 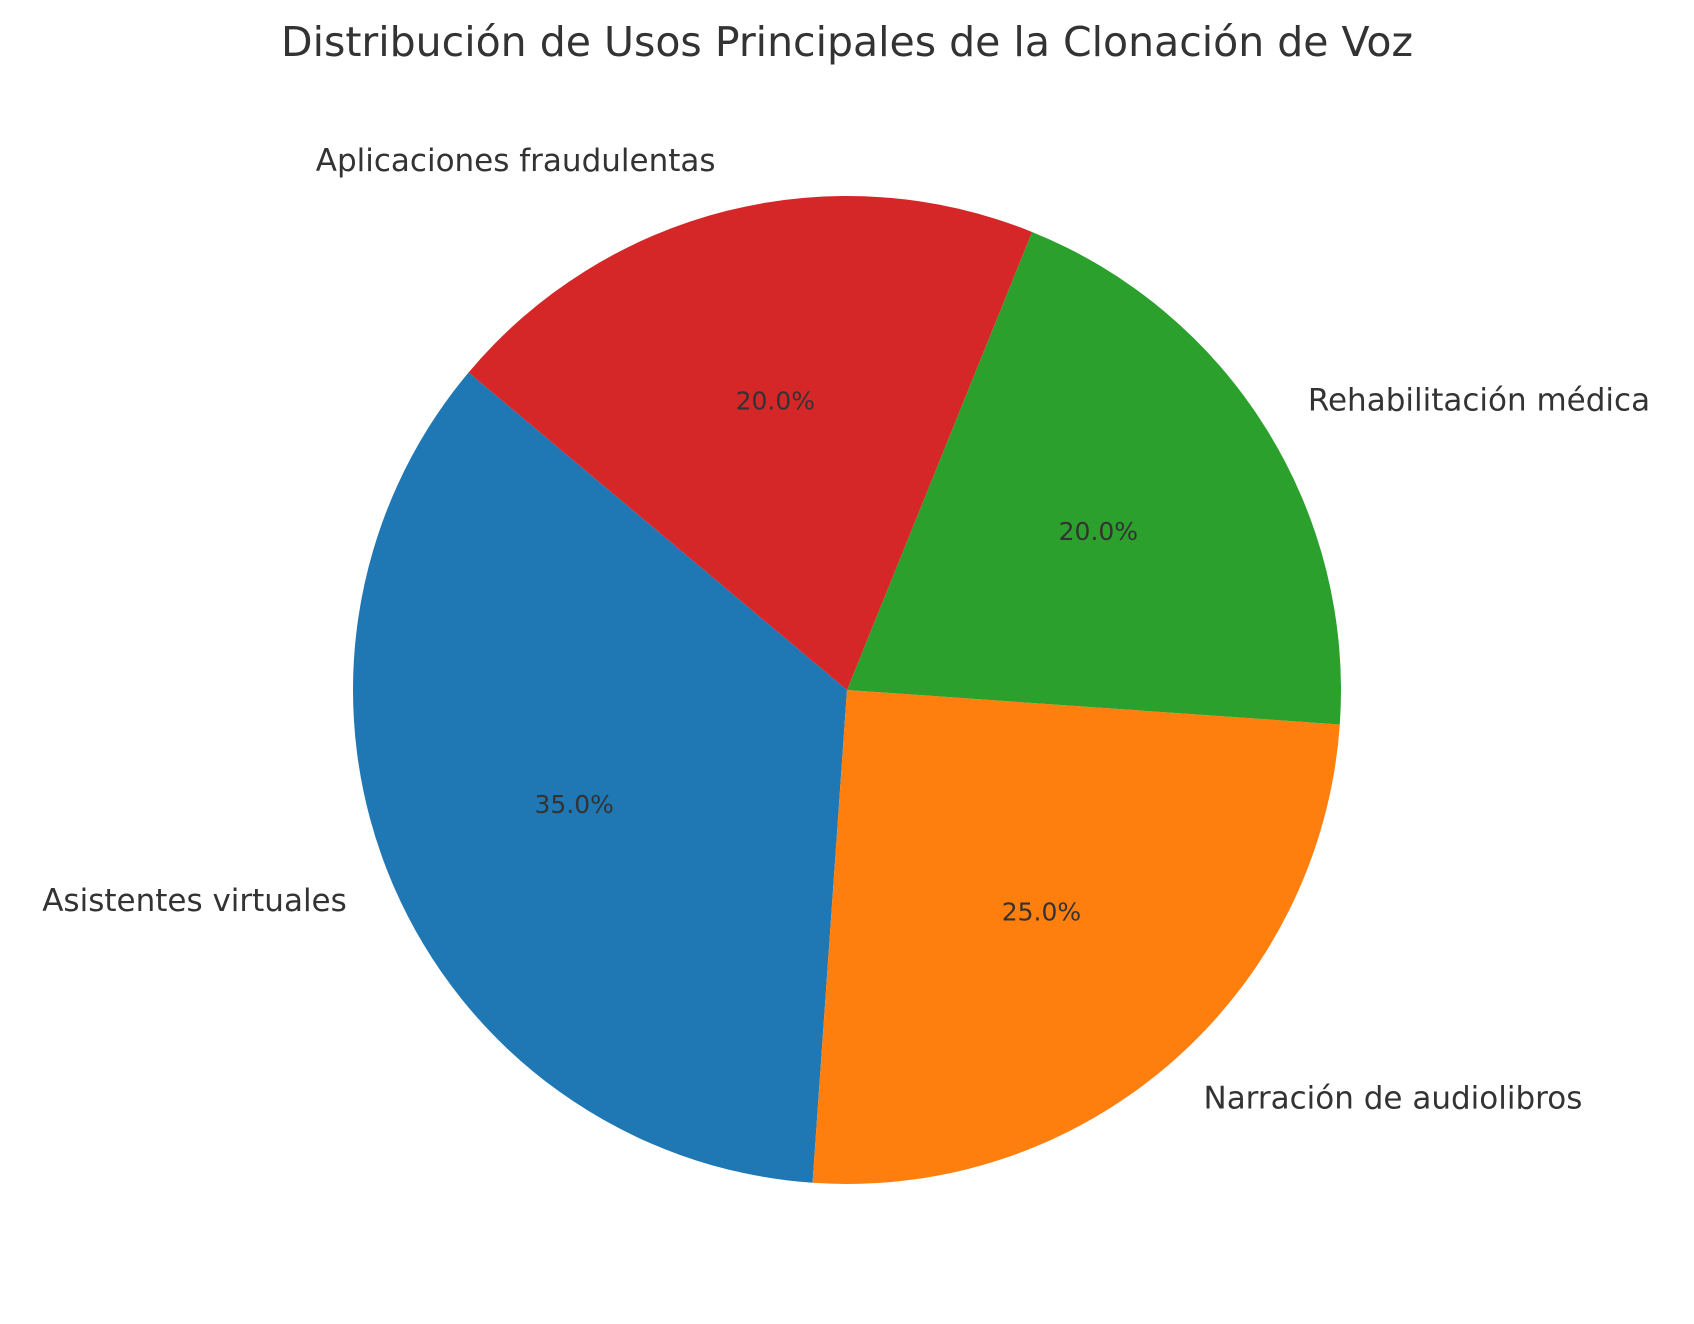 I want to click on pie-slice-narracion-de-audiolibros, so click(x=1076, y=937).